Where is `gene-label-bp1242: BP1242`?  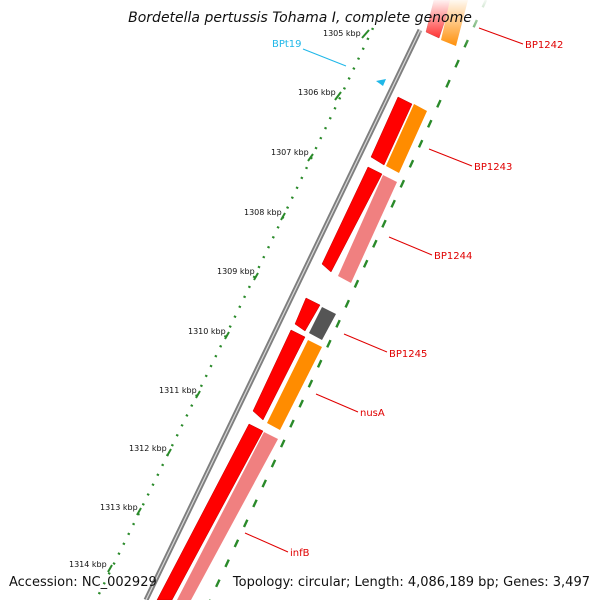 gene-label-bp1242: BP1242 is located at coordinates (544, 45).